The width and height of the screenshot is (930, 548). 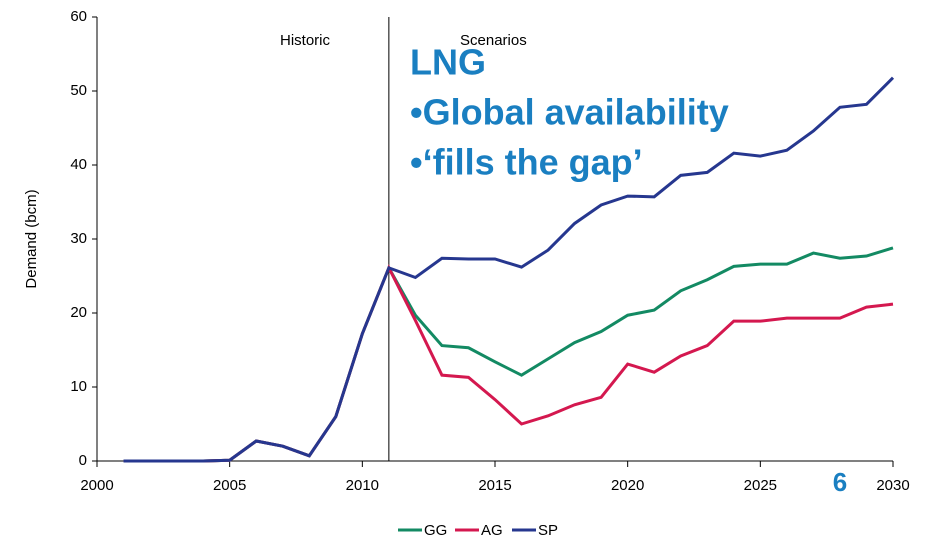 I want to click on y-tick-label: 20, so click(x=78, y=312).